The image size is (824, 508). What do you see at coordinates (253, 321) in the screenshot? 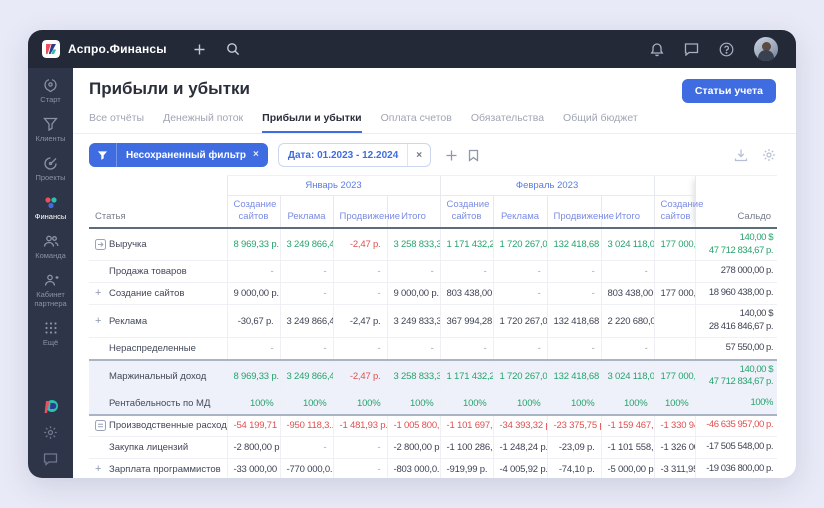
I see `value-cell: -30,67 р.` at bounding box center [253, 321].